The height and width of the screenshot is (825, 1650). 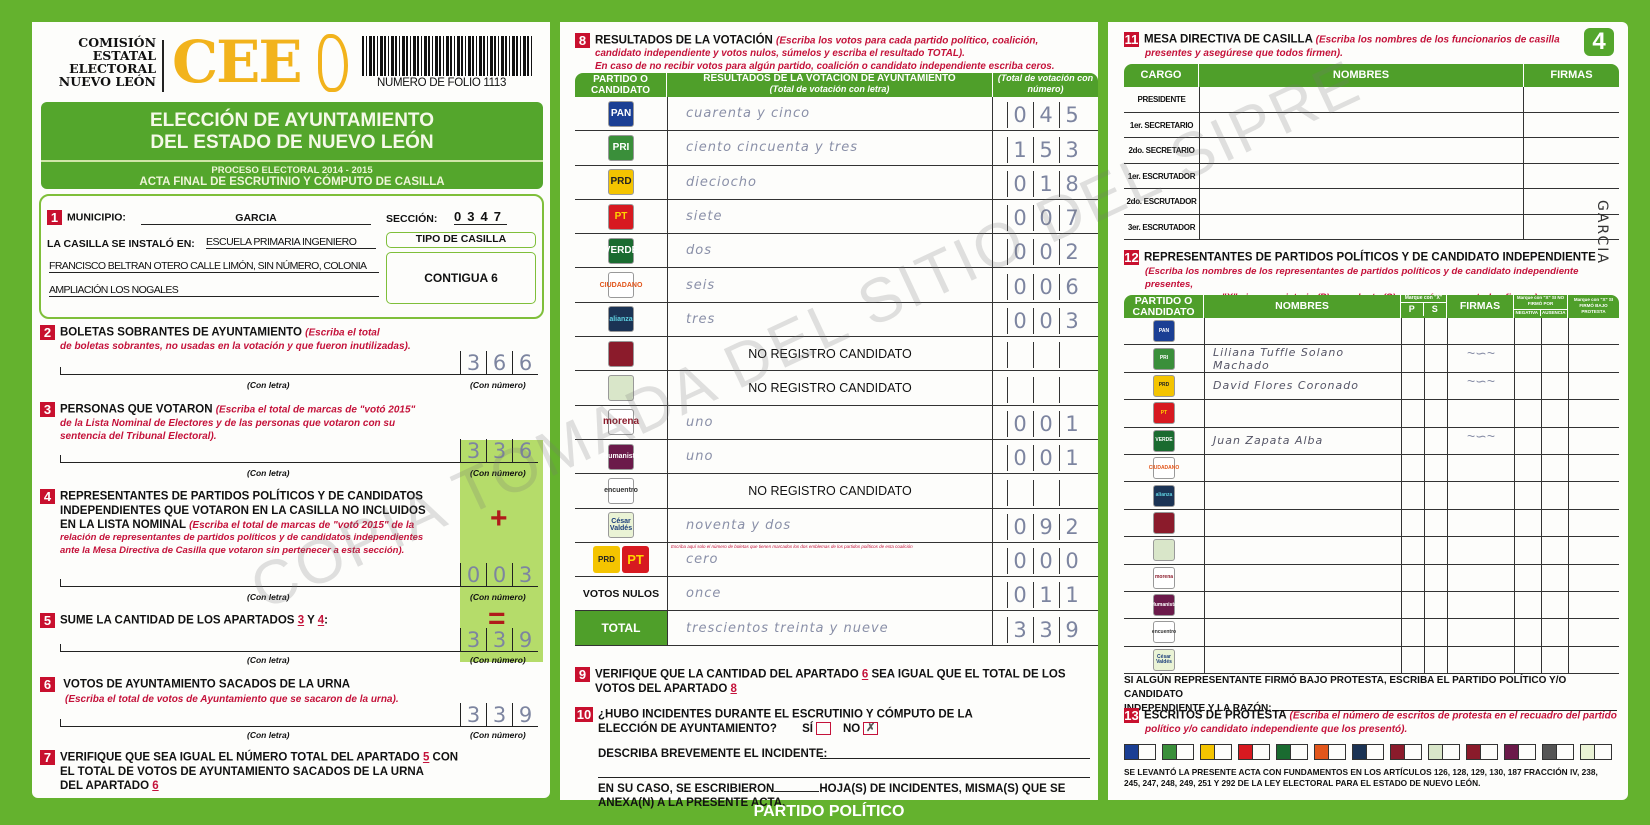 I want to click on nombre-field: David Flores Coronado, so click(x=1302, y=386).